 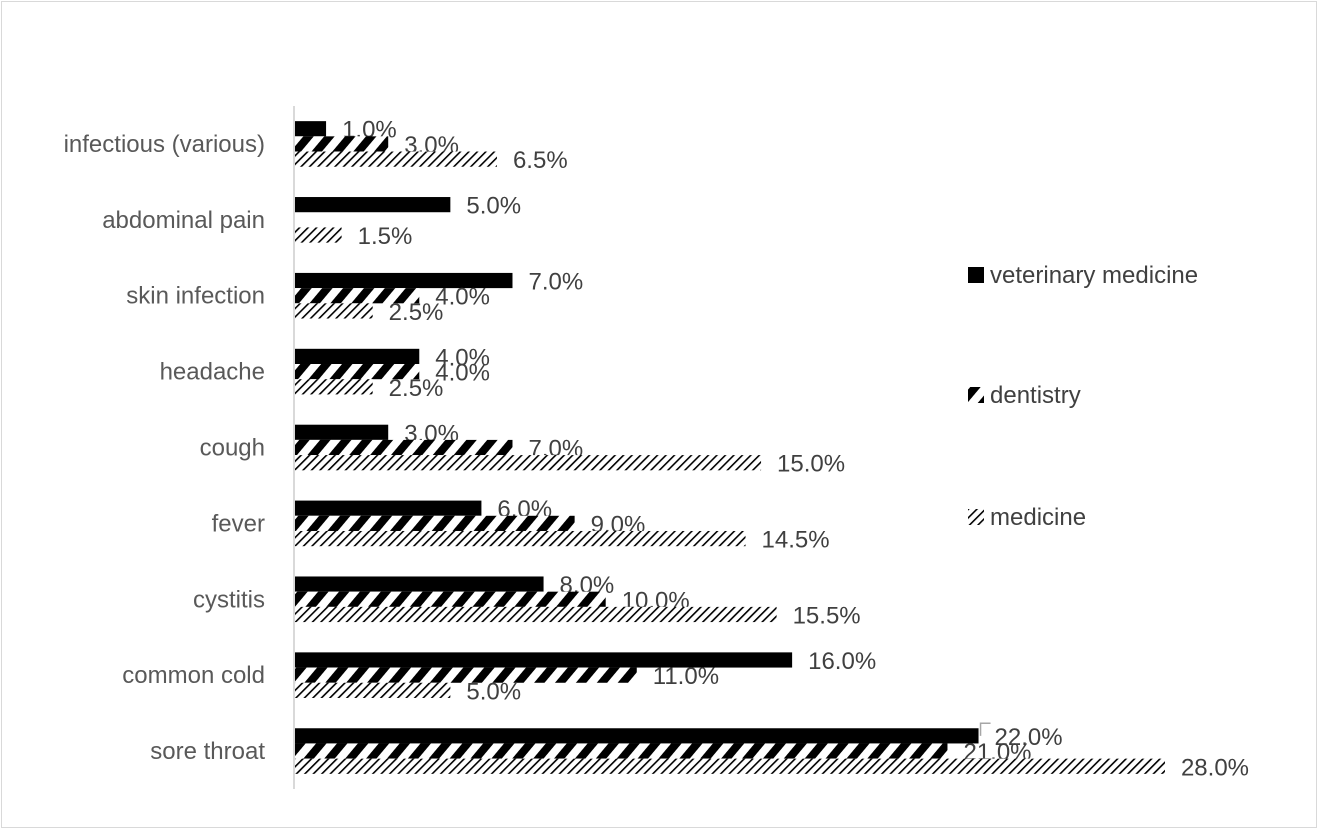 What do you see at coordinates (466, 675) in the screenshot?
I see `bar-dentistry-common-cold` at bounding box center [466, 675].